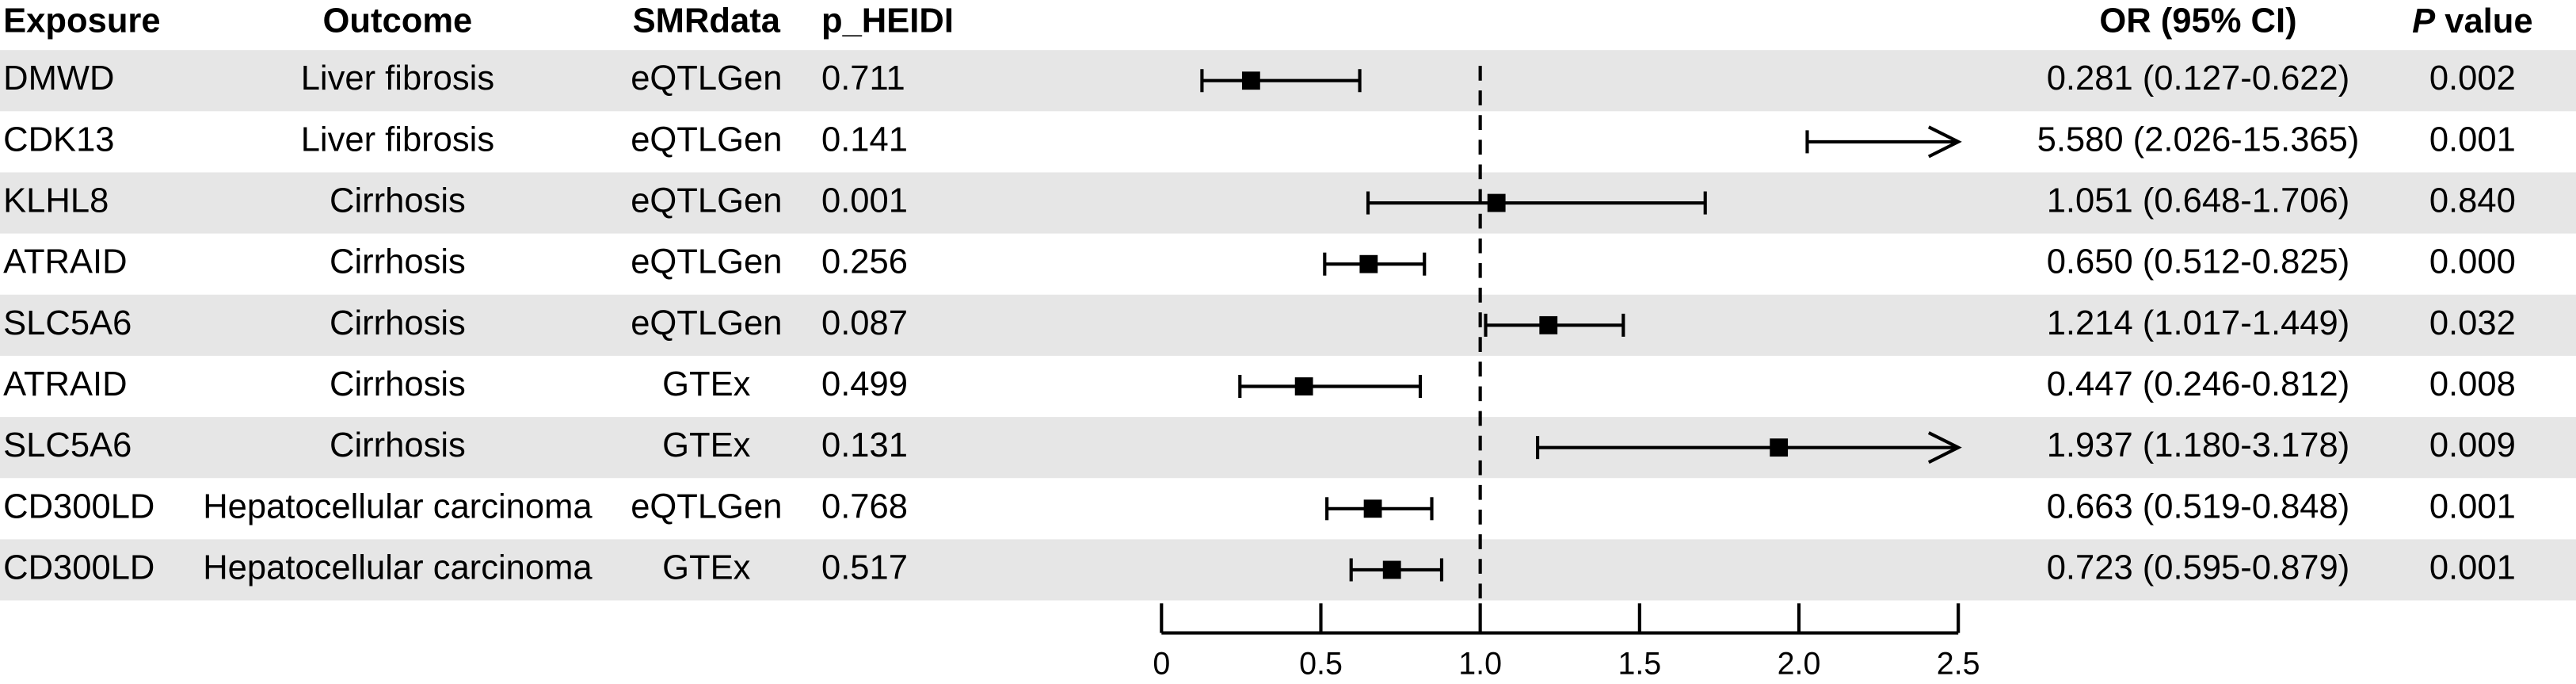 Image resolution: width=2576 pixels, height=684 pixels. What do you see at coordinates (58, 78) in the screenshot?
I see `exposure: DMWD` at bounding box center [58, 78].